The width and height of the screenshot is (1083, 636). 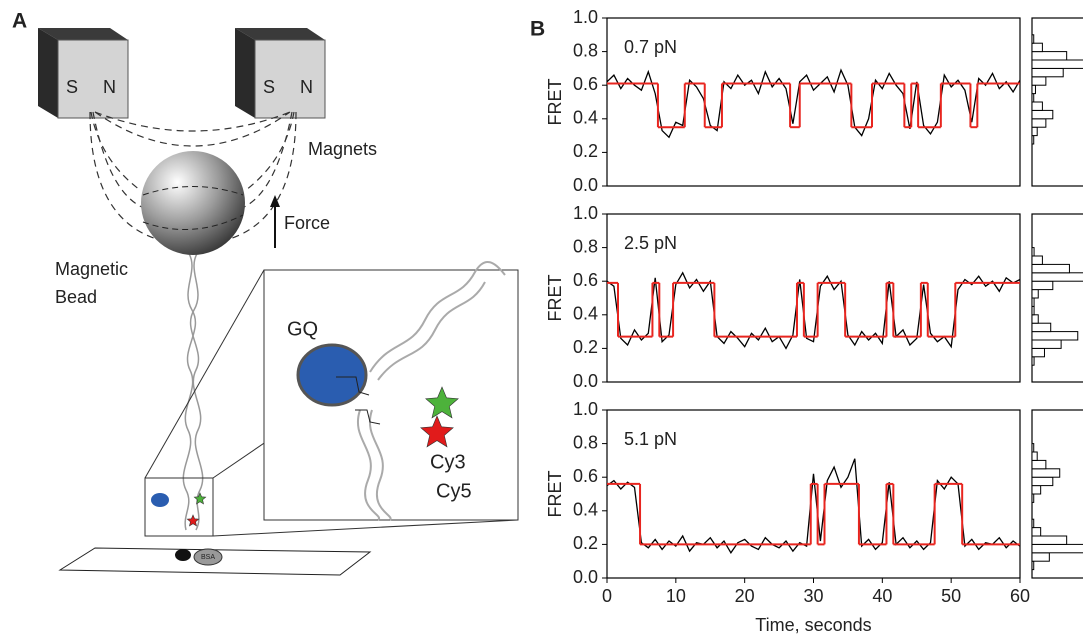 I want to click on force-label: Force, so click(x=307, y=223).